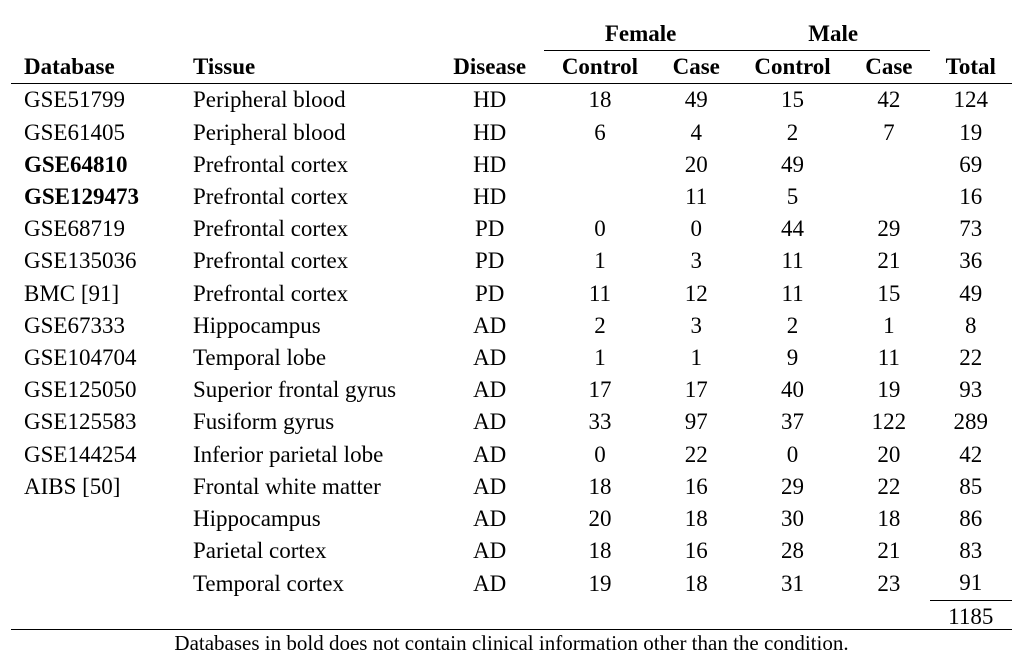 The image size is (1022, 661). What do you see at coordinates (696, 422) in the screenshot?
I see `cell-female-case: 97` at bounding box center [696, 422].